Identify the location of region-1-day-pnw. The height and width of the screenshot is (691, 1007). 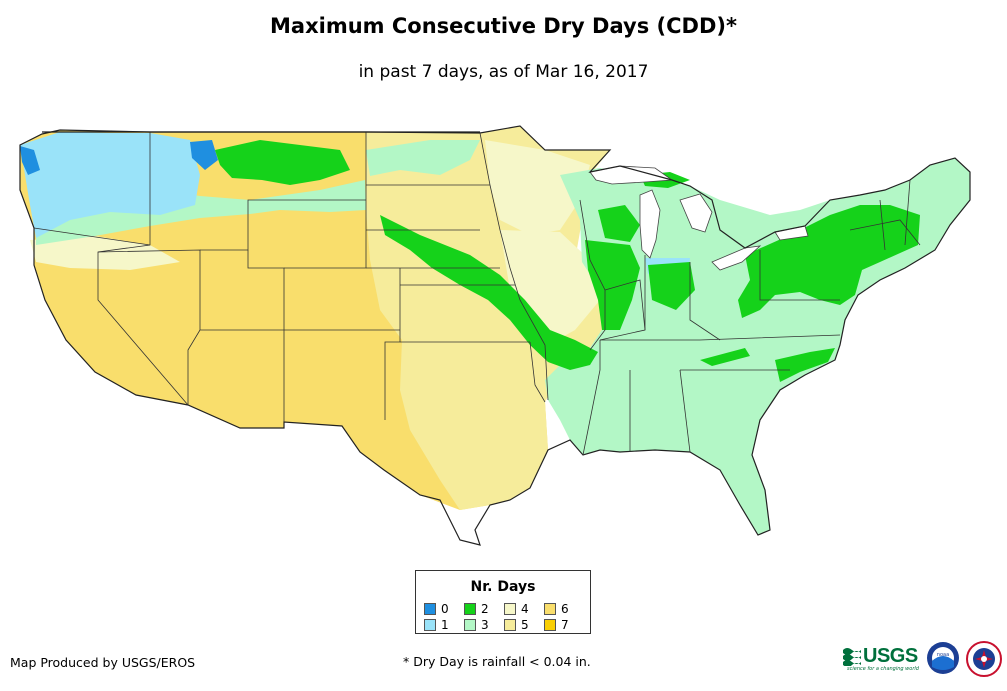
(110, 185).